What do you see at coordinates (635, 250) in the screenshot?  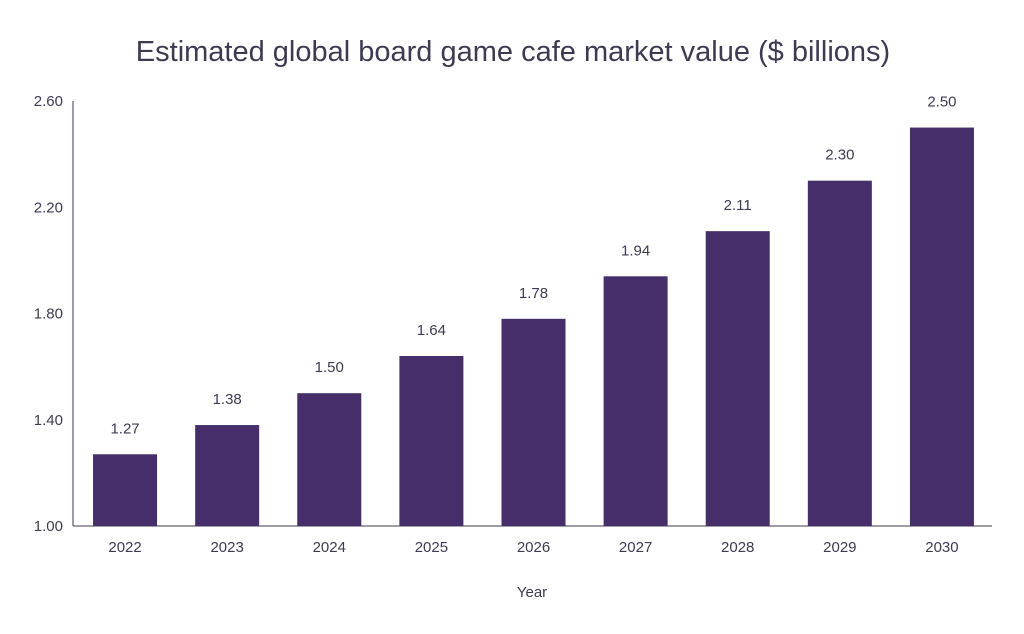 I see `bar-value-label: 1.94` at bounding box center [635, 250].